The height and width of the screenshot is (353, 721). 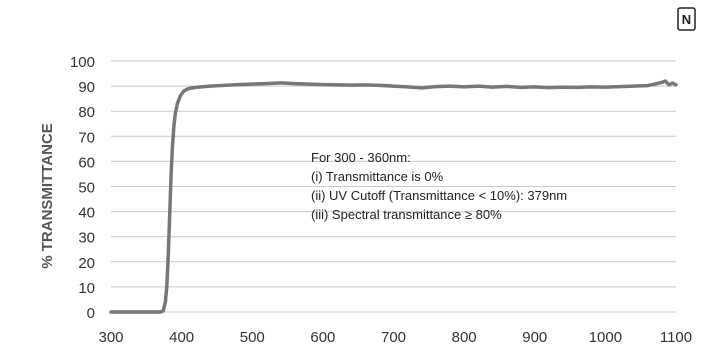 What do you see at coordinates (86, 87) in the screenshot?
I see `y-tick-label: 90` at bounding box center [86, 87].